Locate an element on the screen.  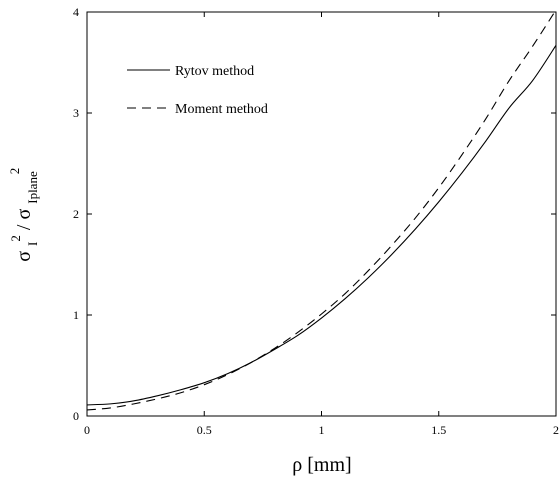
y-tick-label: 2 is located at coordinates (76, 214).